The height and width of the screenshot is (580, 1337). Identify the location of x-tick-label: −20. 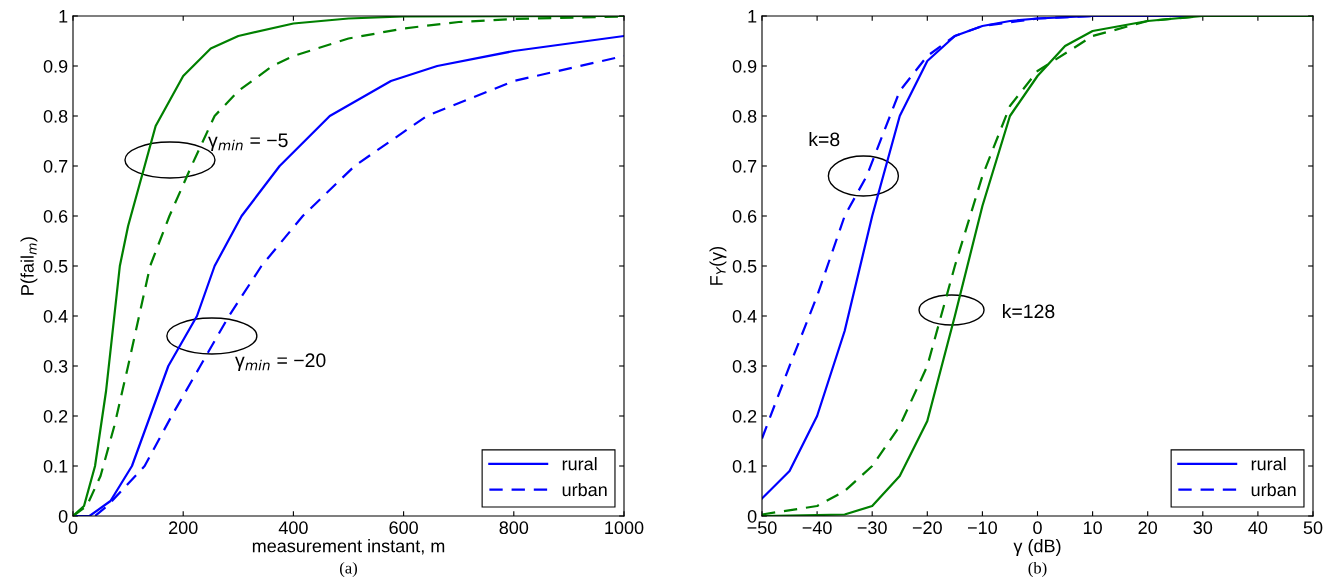
(927, 528).